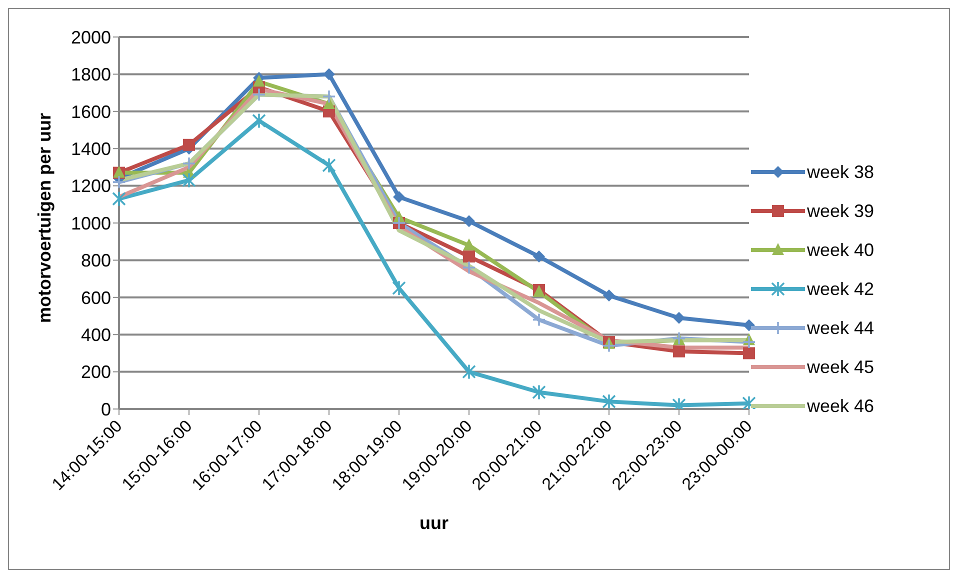 This screenshot has height=578, width=956. I want to click on legend-label: week 38, so click(840, 172).